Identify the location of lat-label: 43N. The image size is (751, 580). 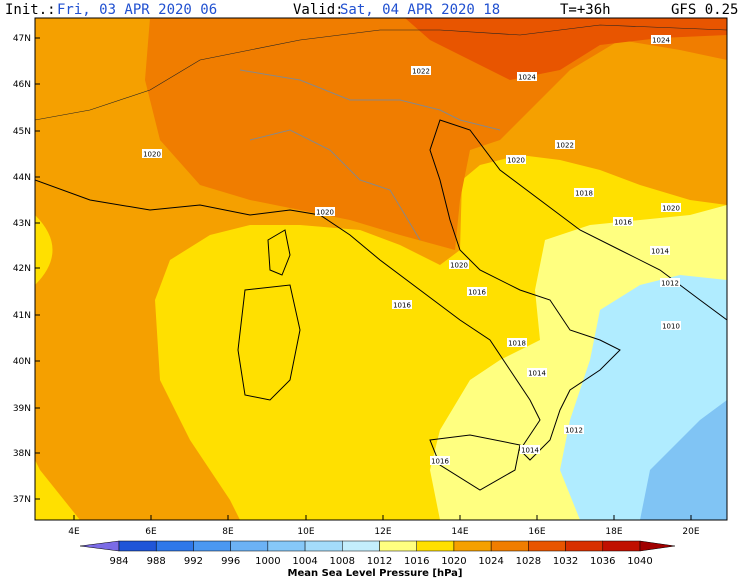
(22, 224).